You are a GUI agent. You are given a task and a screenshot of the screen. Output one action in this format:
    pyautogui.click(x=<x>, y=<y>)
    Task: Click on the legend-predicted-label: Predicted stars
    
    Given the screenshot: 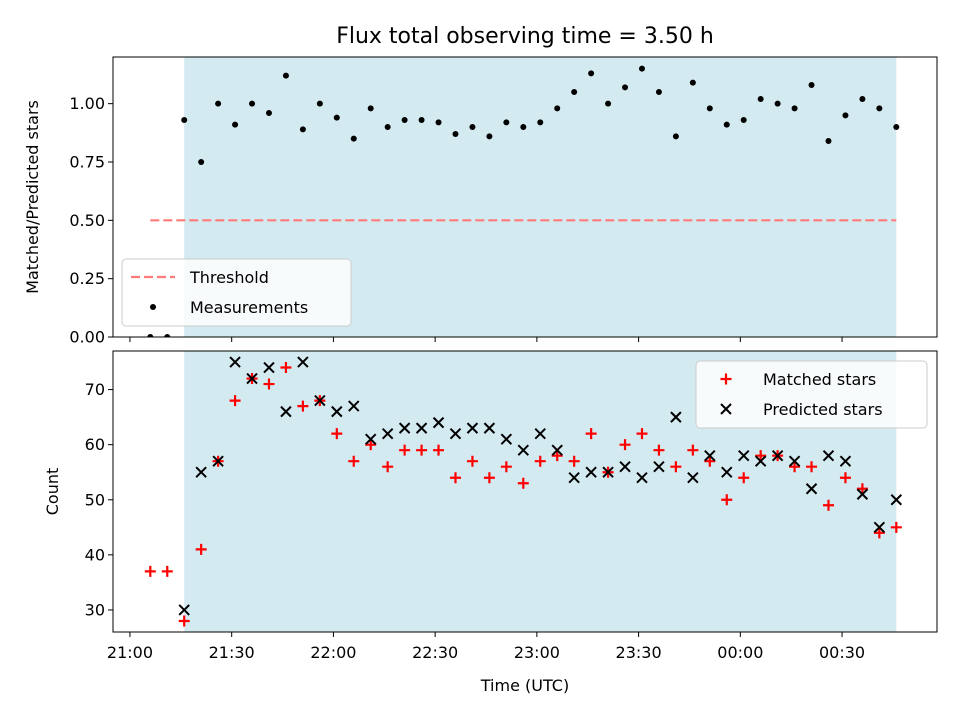 What is the action you would take?
    pyautogui.click(x=823, y=409)
    